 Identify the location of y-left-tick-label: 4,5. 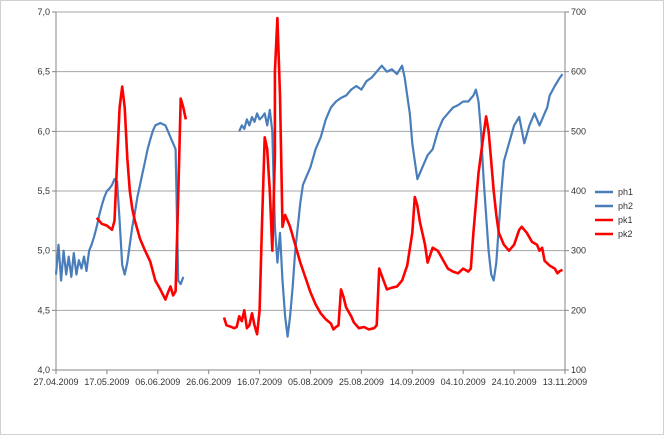
(43, 310).